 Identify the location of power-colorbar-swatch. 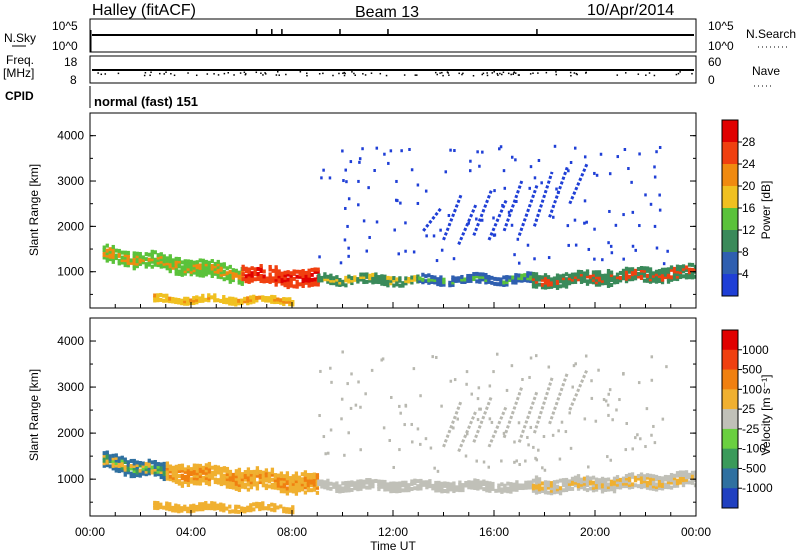
(730, 263).